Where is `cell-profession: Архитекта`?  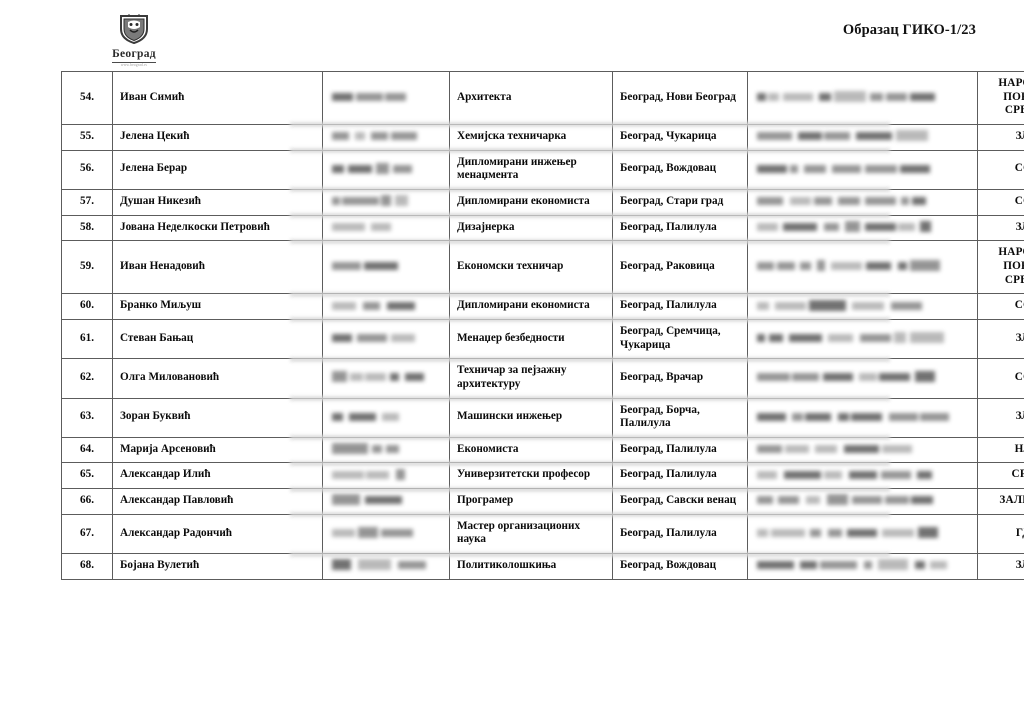 cell-profession: Архитекта is located at coordinates (531, 98).